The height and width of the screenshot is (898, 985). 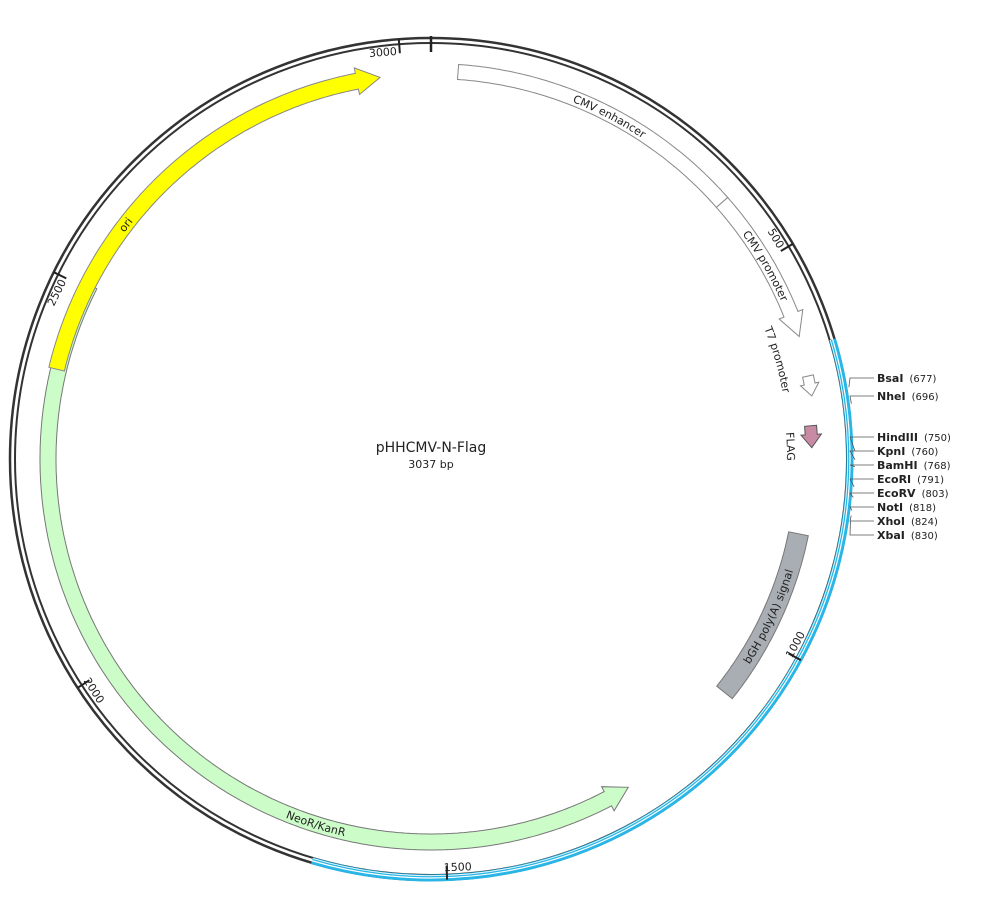 I want to click on site-label: NheI (696), so click(x=908, y=396).